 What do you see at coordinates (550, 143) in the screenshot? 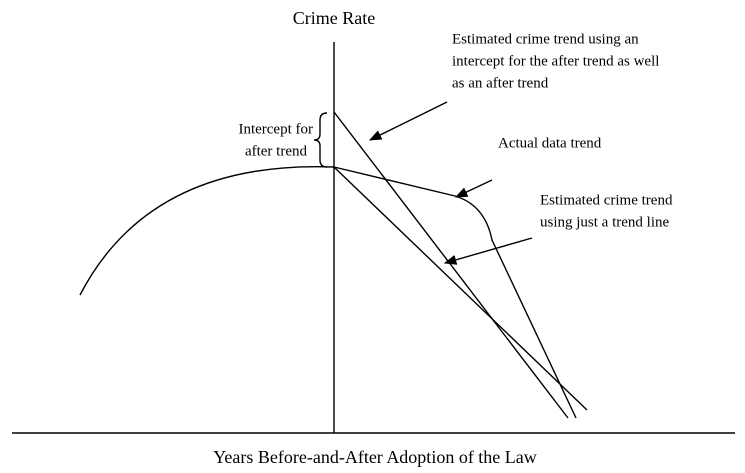
I see `annotation: Actual data trend` at bounding box center [550, 143].